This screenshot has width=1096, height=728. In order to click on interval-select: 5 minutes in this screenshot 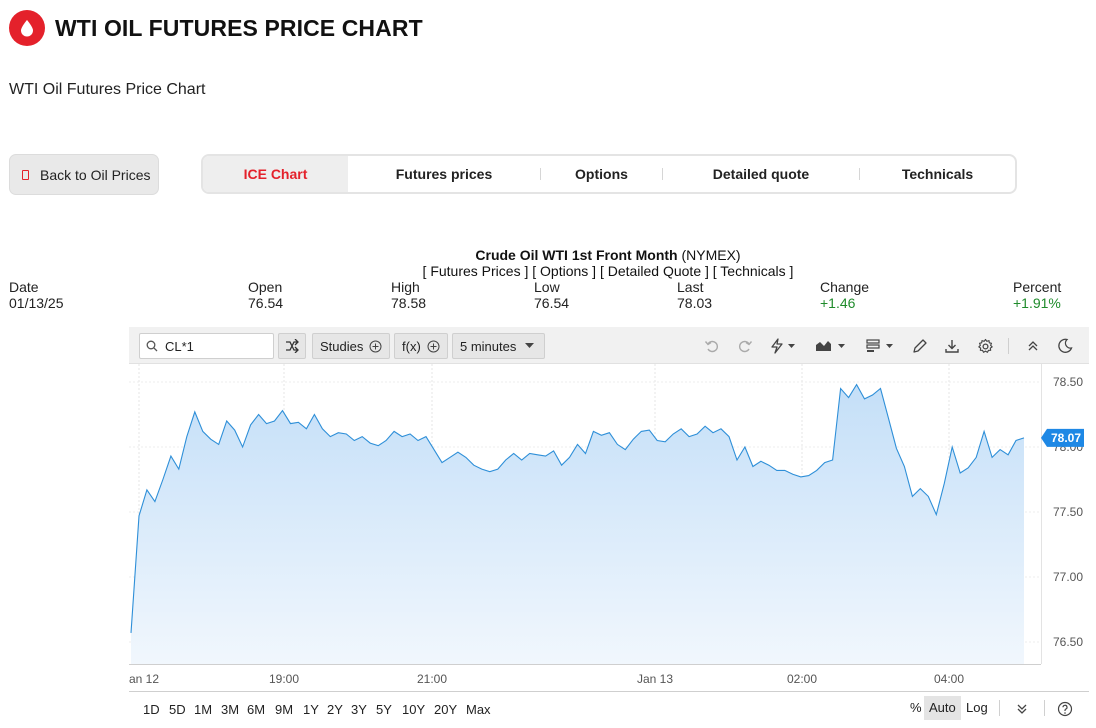, I will do `click(498, 346)`.